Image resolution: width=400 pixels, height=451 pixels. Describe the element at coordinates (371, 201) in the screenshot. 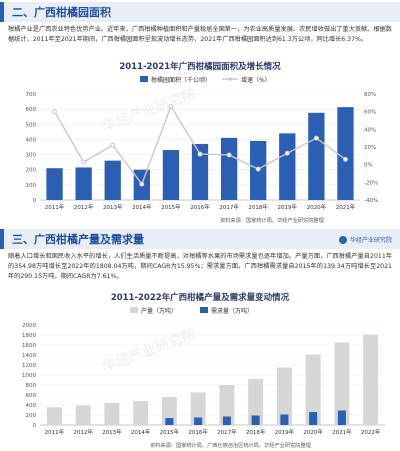

I see `y-right-tick-label: -40%` at that location.